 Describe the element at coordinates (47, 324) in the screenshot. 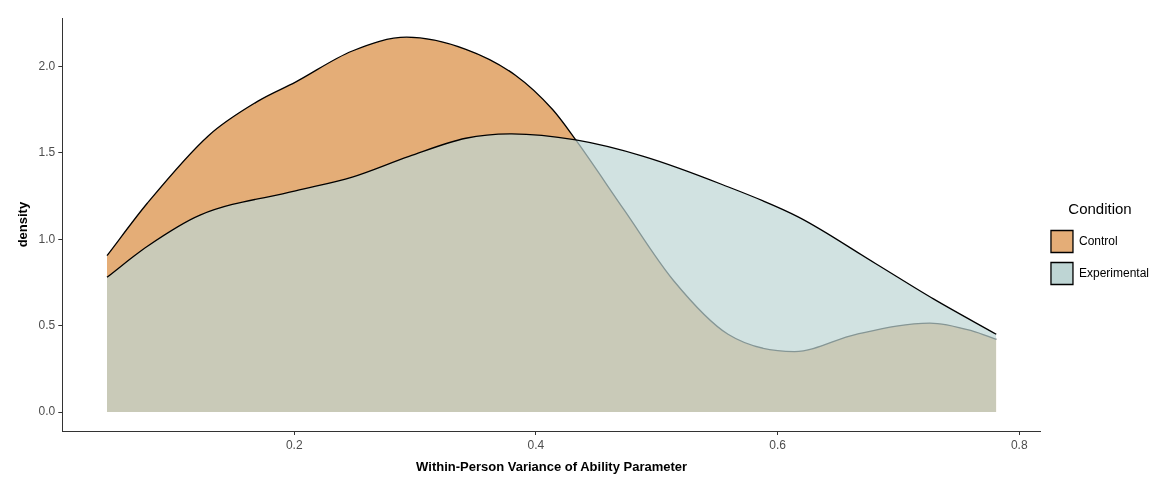

I see `y-tick-label: 0.5` at that location.